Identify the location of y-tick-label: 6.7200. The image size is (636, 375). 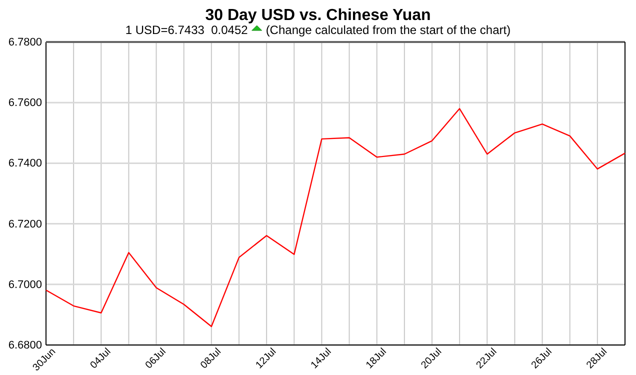
(25, 224).